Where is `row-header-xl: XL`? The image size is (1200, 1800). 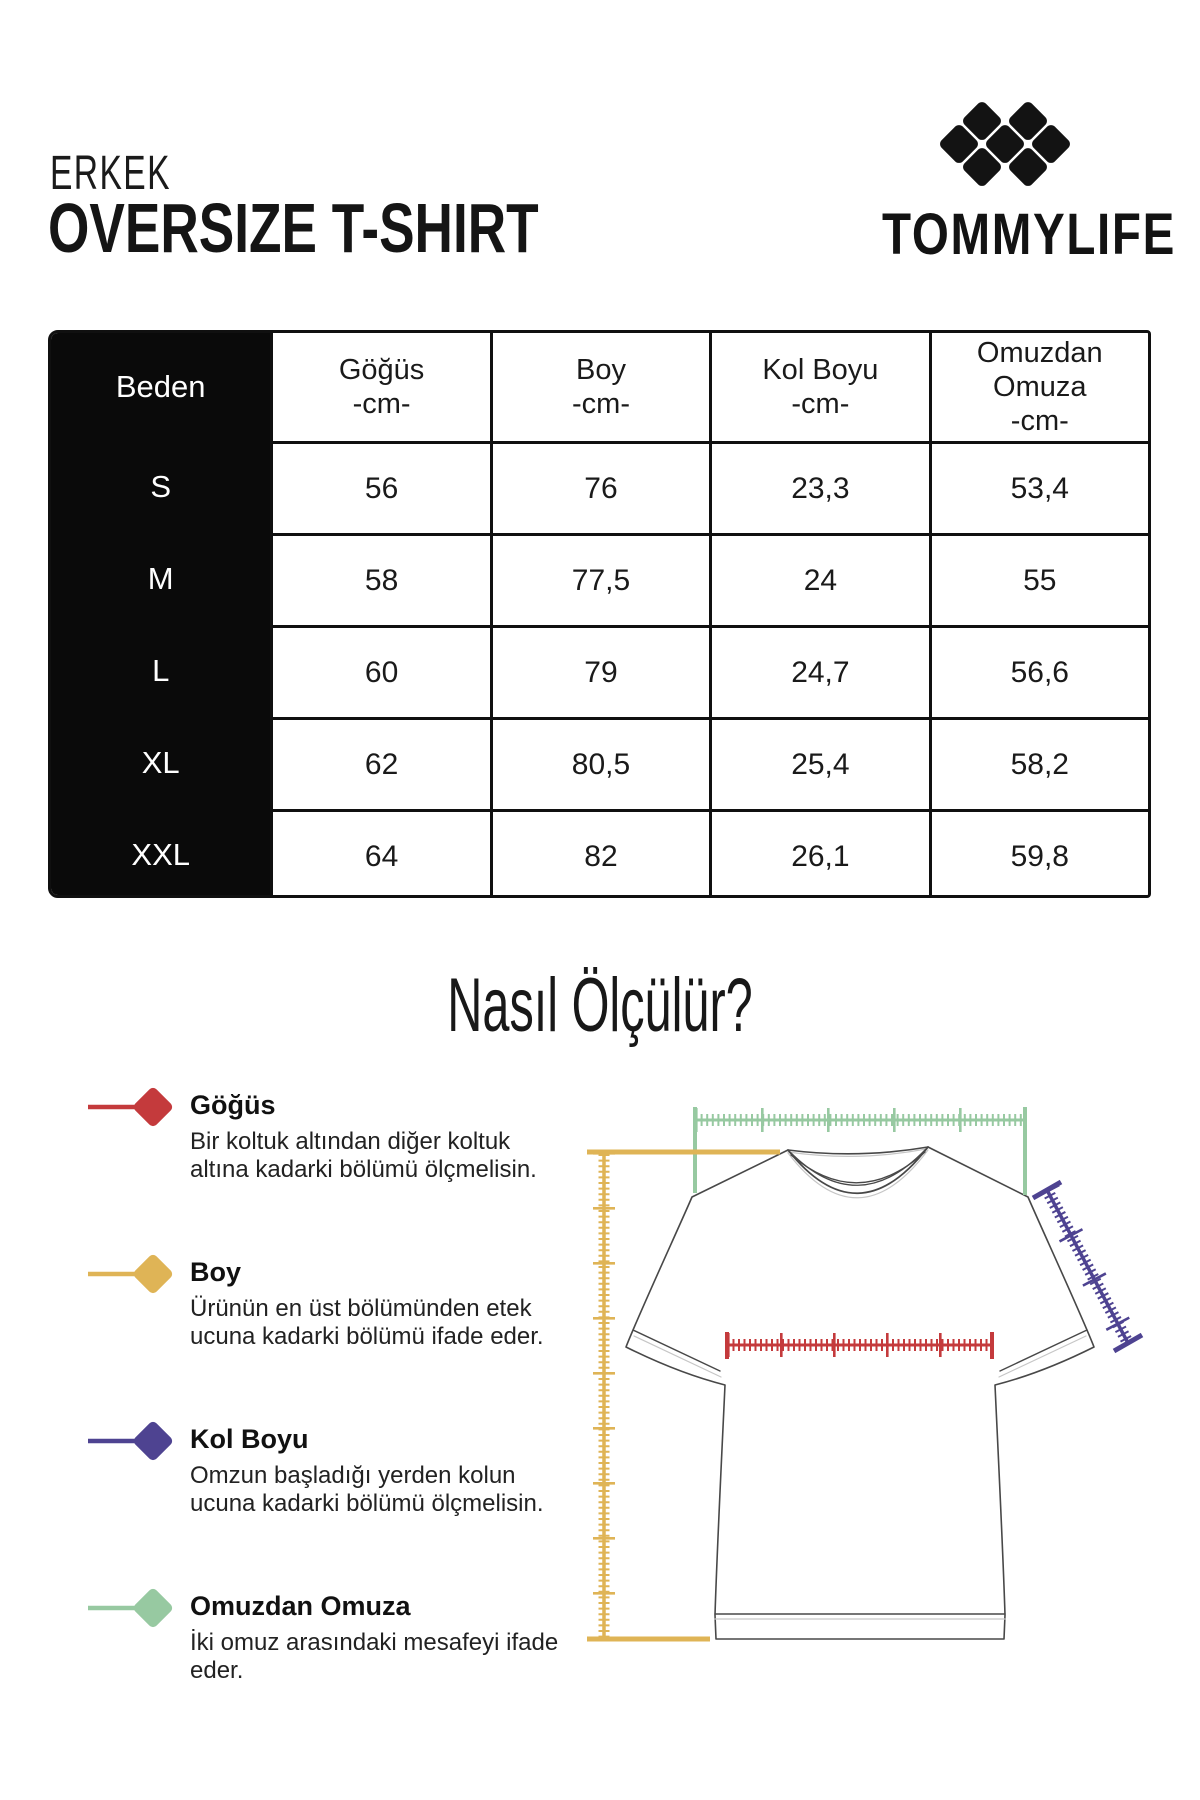 row-header-xl: XL is located at coordinates (161, 763).